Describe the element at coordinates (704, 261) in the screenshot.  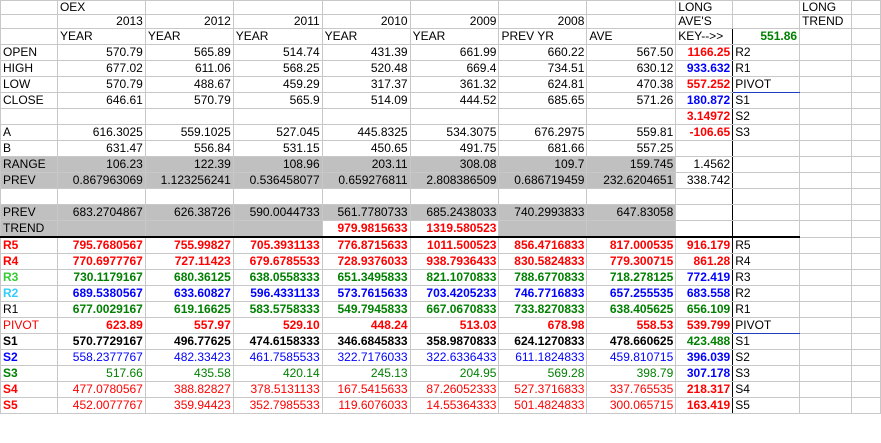
I see `key-value: 861.28` at that location.